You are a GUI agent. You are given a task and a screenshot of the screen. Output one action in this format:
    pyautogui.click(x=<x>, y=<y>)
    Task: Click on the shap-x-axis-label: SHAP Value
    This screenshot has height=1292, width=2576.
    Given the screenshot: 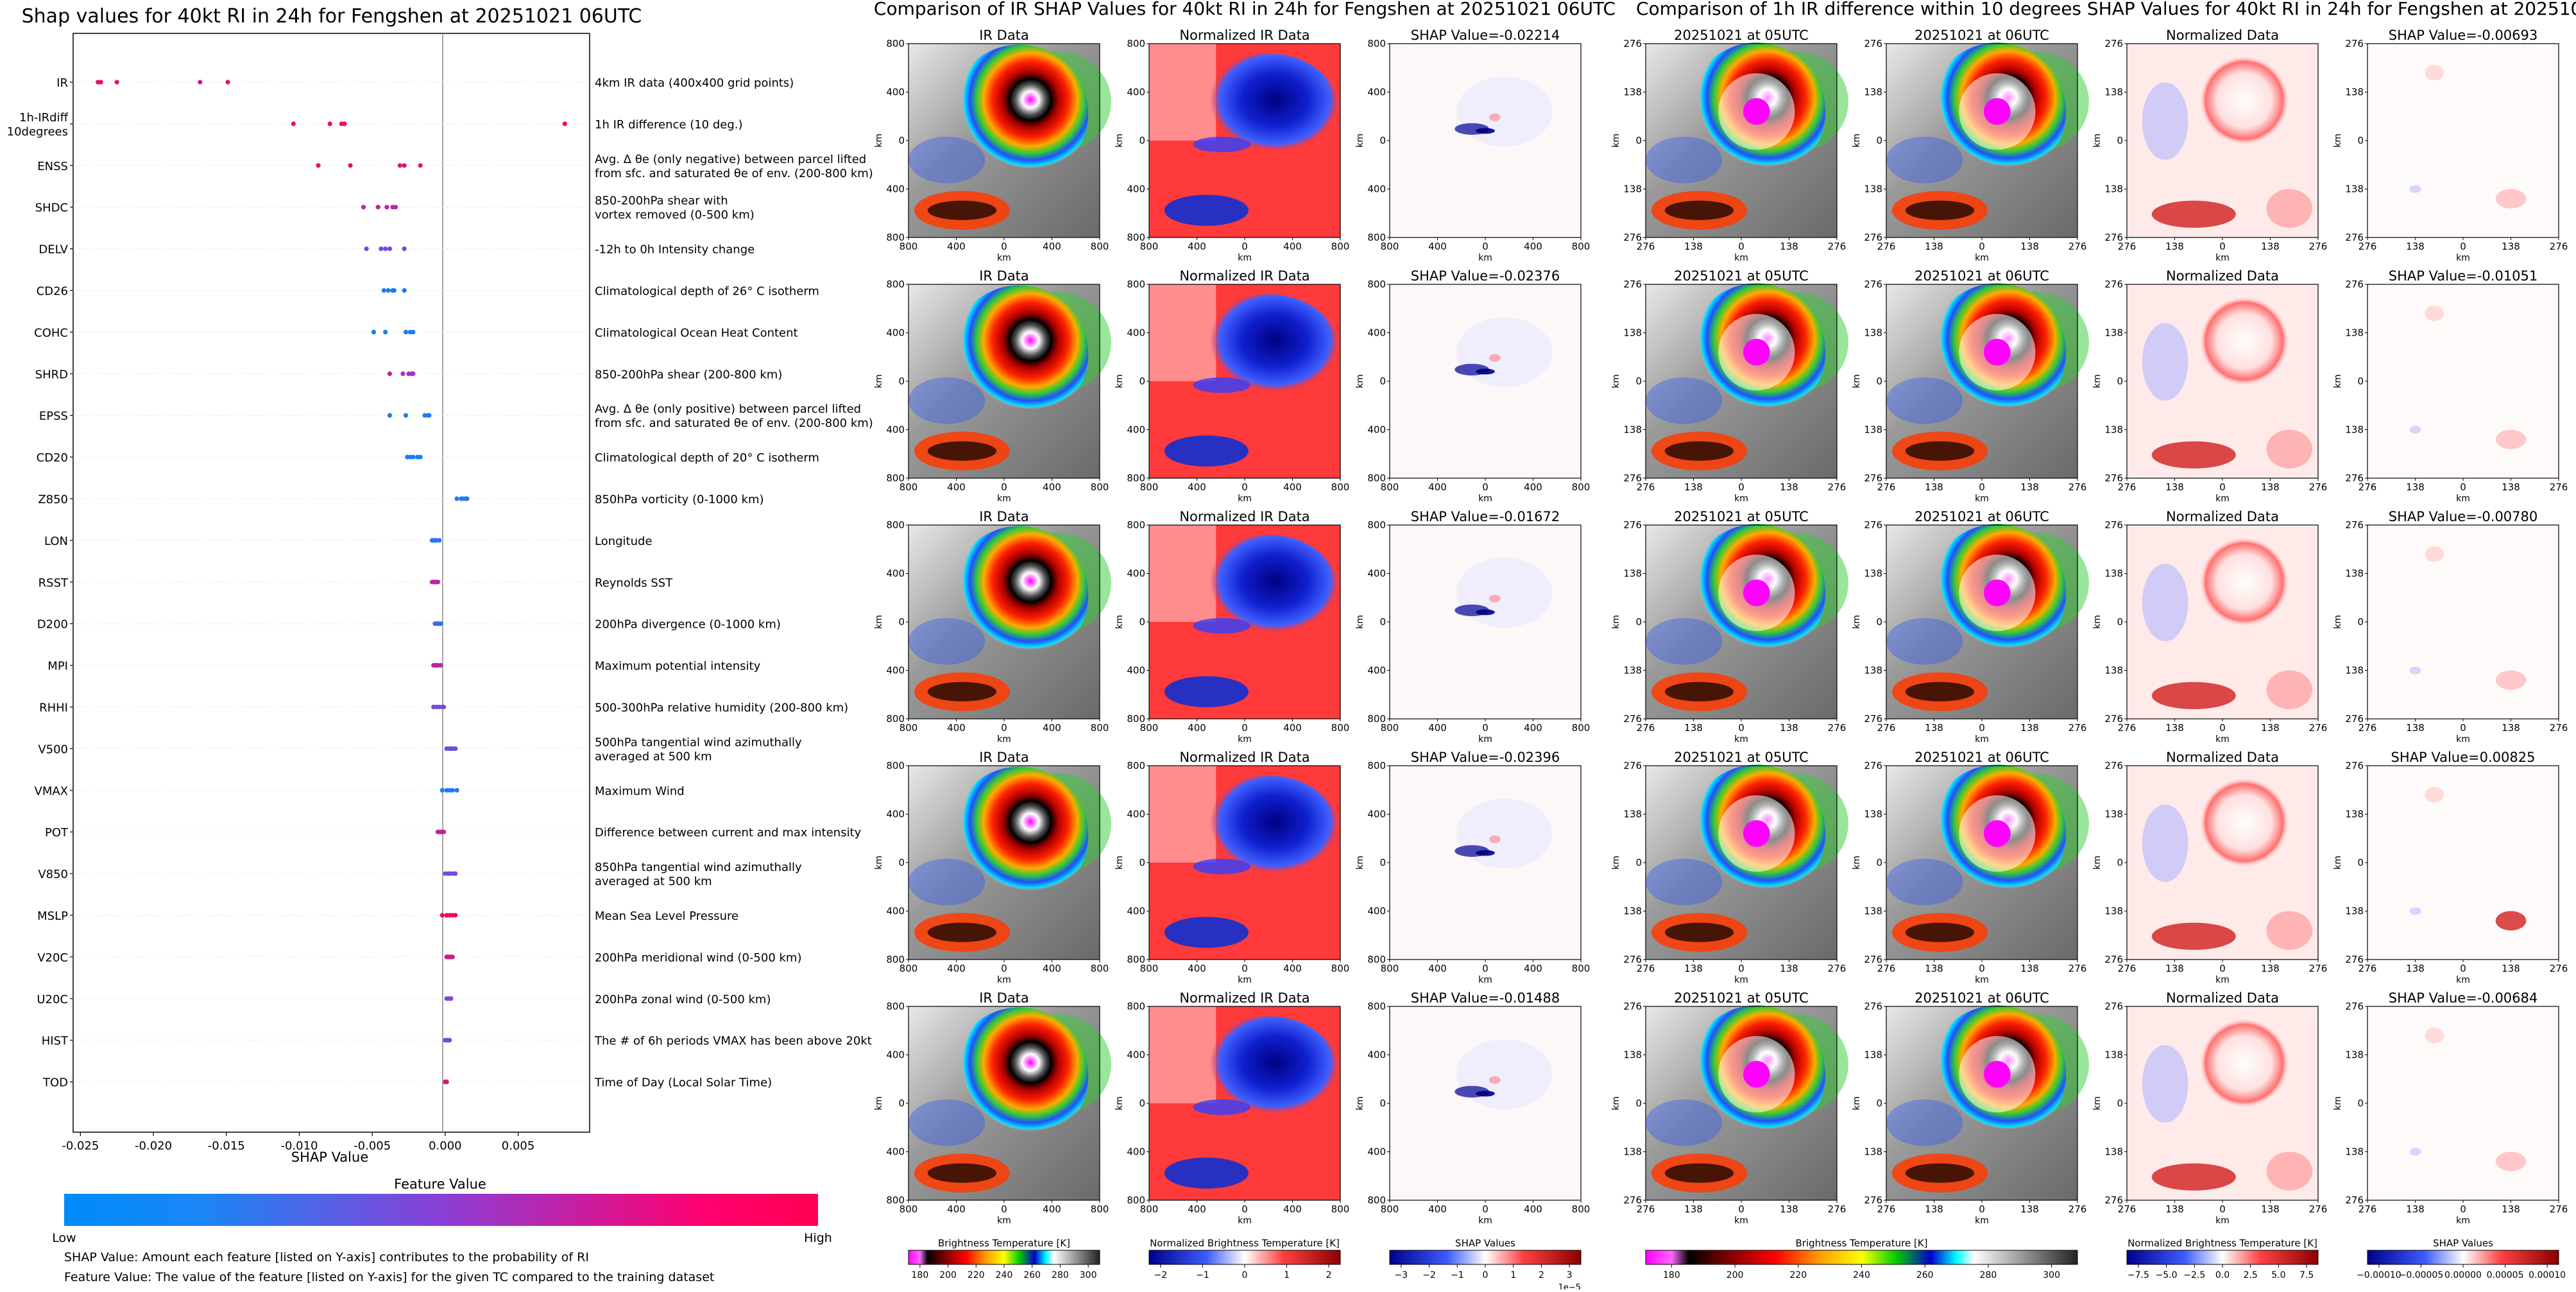 What is the action you would take?
    pyautogui.click(x=330, y=1157)
    